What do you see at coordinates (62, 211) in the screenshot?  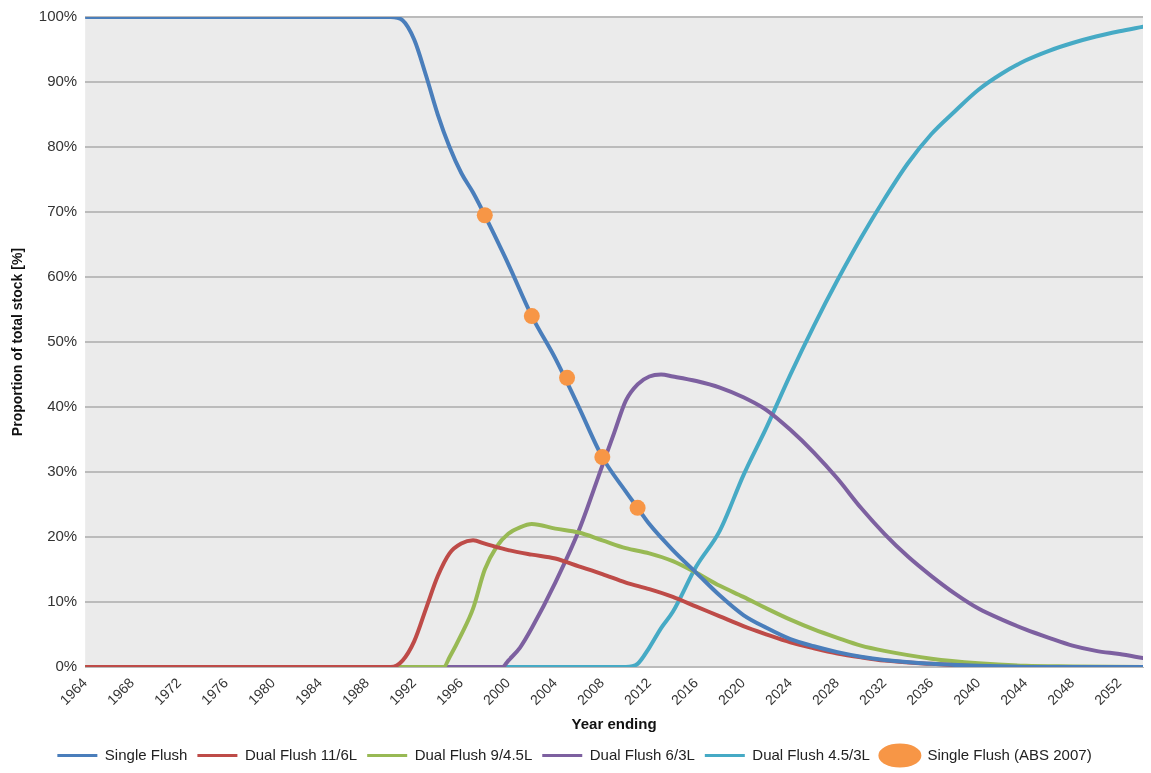 I see `y-tick-label: 70%` at bounding box center [62, 211].